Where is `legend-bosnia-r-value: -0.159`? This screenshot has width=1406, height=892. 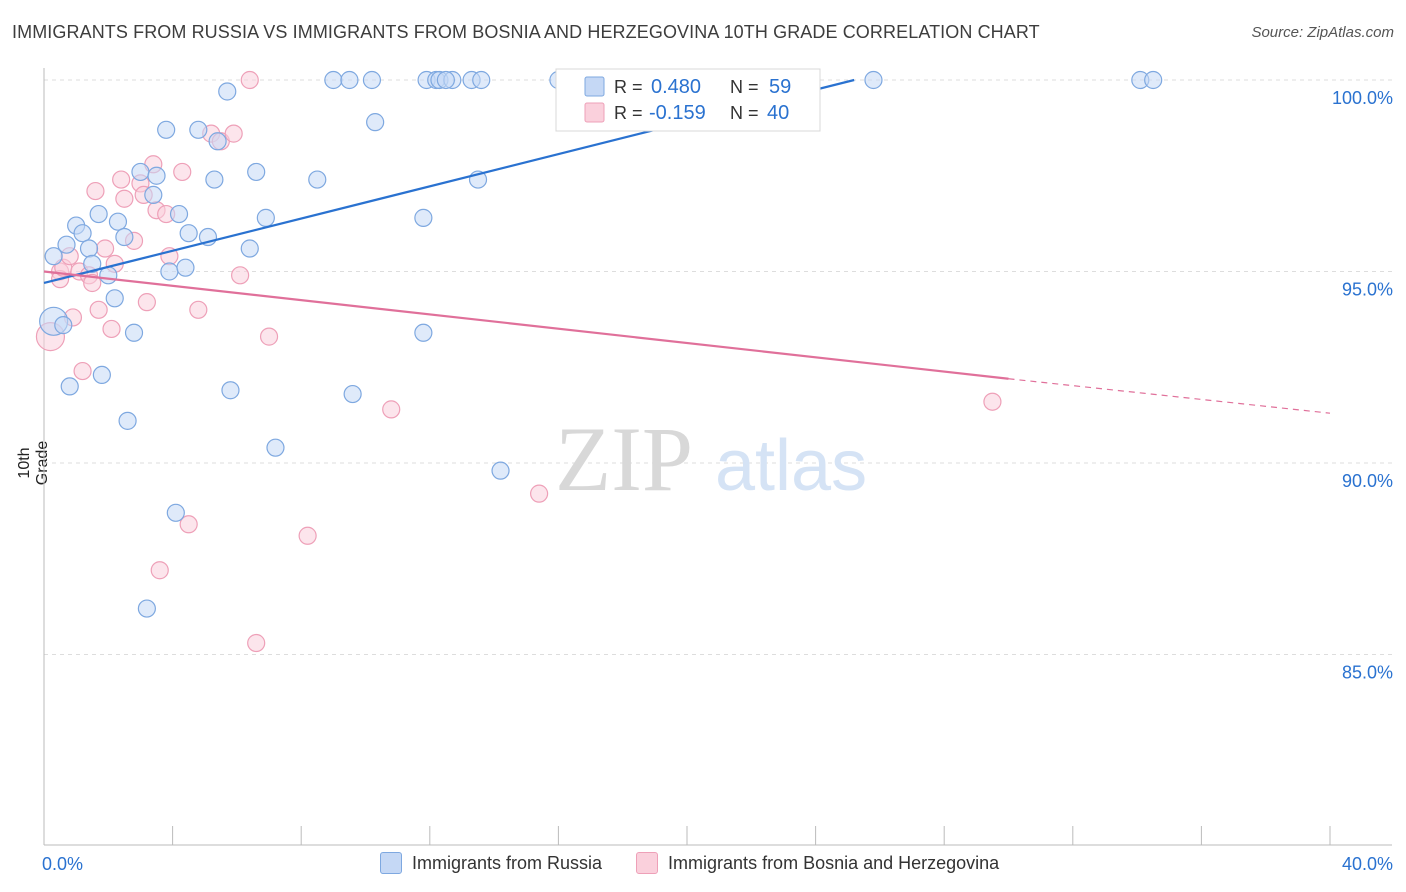 legend-bosnia-r-value: -0.159 is located at coordinates (677, 113).